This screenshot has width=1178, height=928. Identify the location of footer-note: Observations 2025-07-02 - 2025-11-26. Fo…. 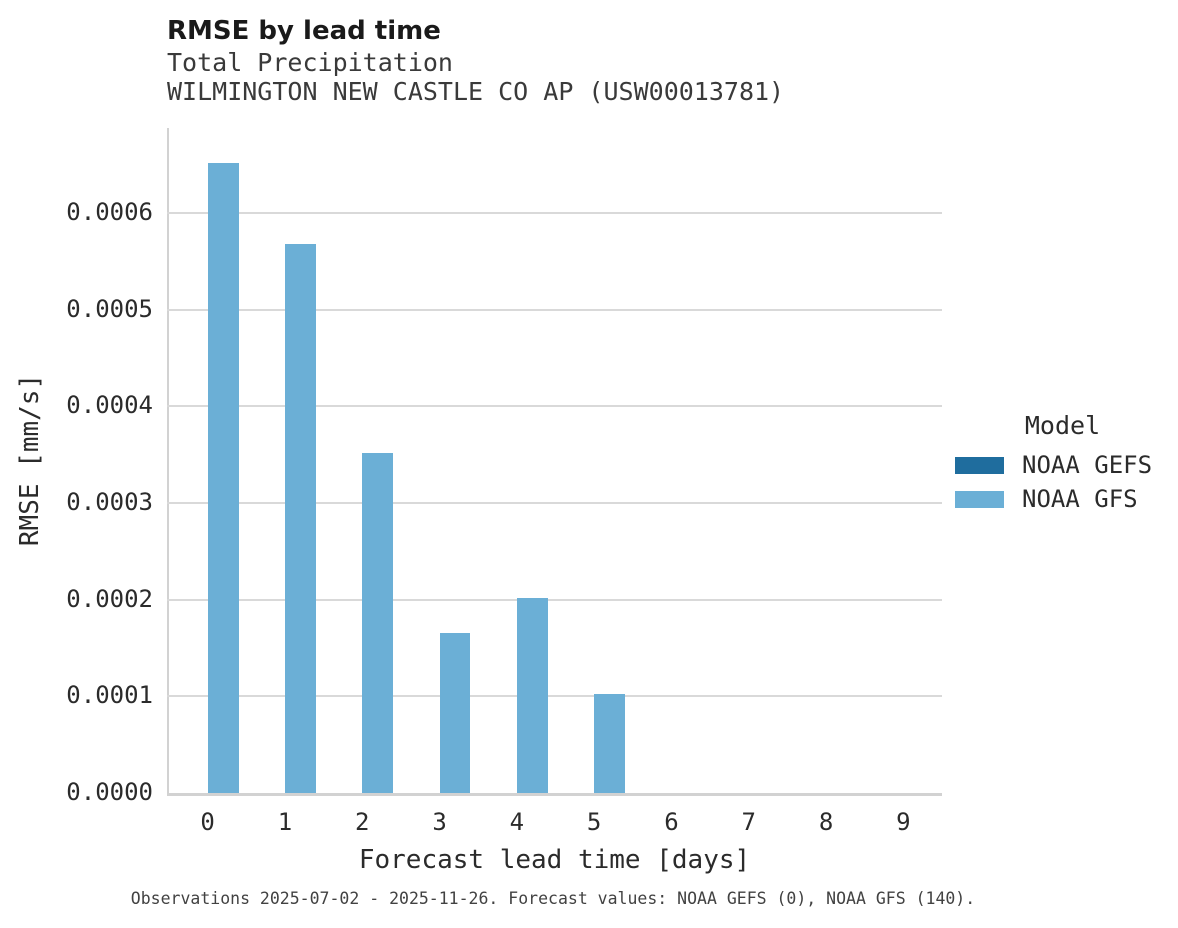
(553, 898).